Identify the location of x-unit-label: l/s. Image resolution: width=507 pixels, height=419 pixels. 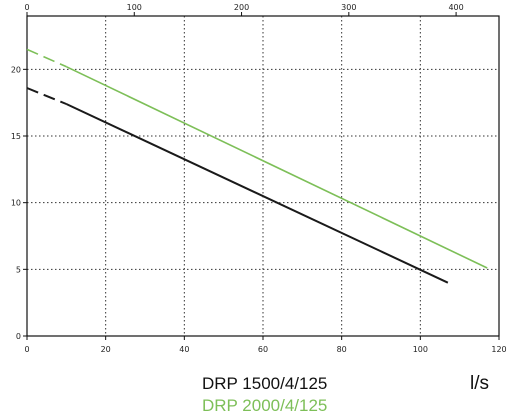
(479, 383).